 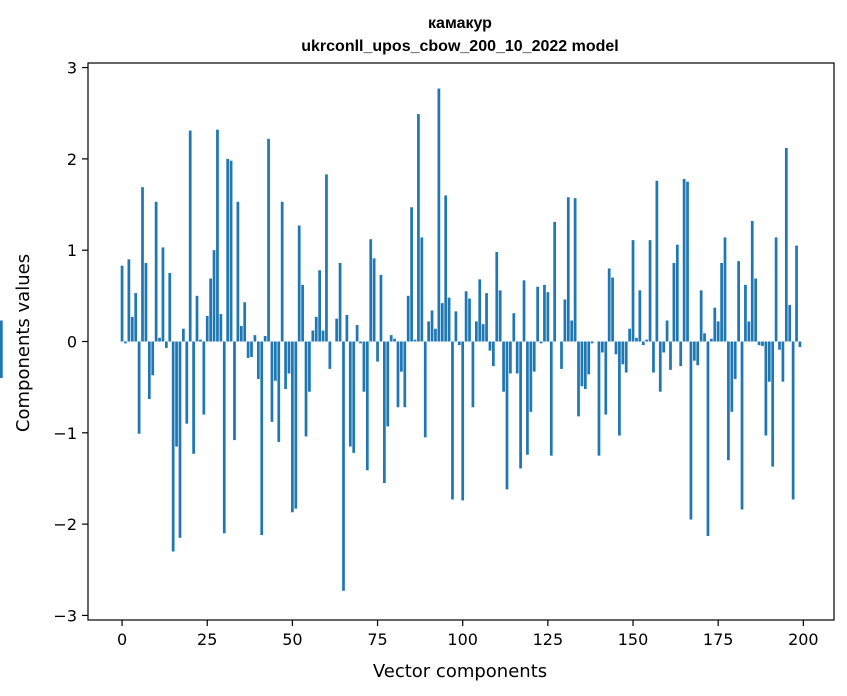 What do you see at coordinates (633, 639) in the screenshot?
I see `x-tick-label: 150` at bounding box center [633, 639].